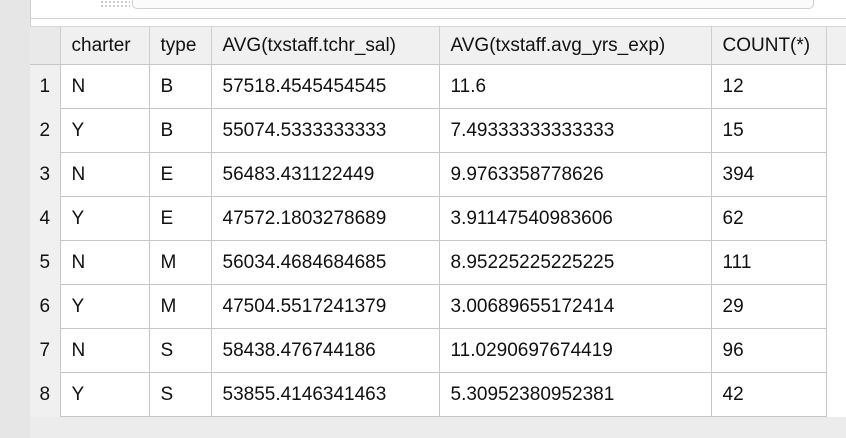 The height and width of the screenshot is (438, 846). I want to click on grid-footer-area, so click(438, 427).